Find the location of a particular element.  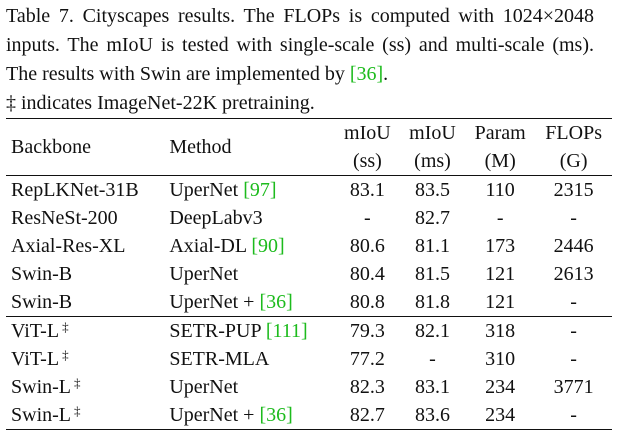

method-citation: [90] is located at coordinates (268, 245).